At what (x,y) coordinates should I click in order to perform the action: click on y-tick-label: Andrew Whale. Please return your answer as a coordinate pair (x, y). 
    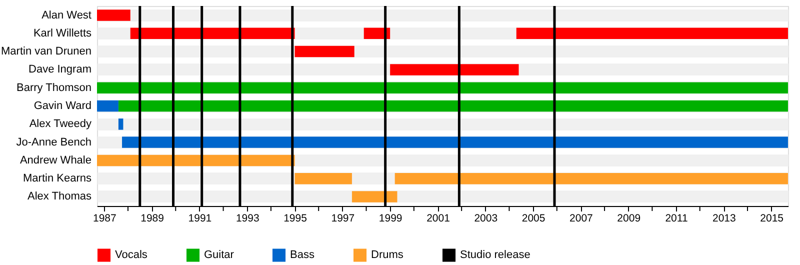
    Looking at the image, I should click on (56, 160).